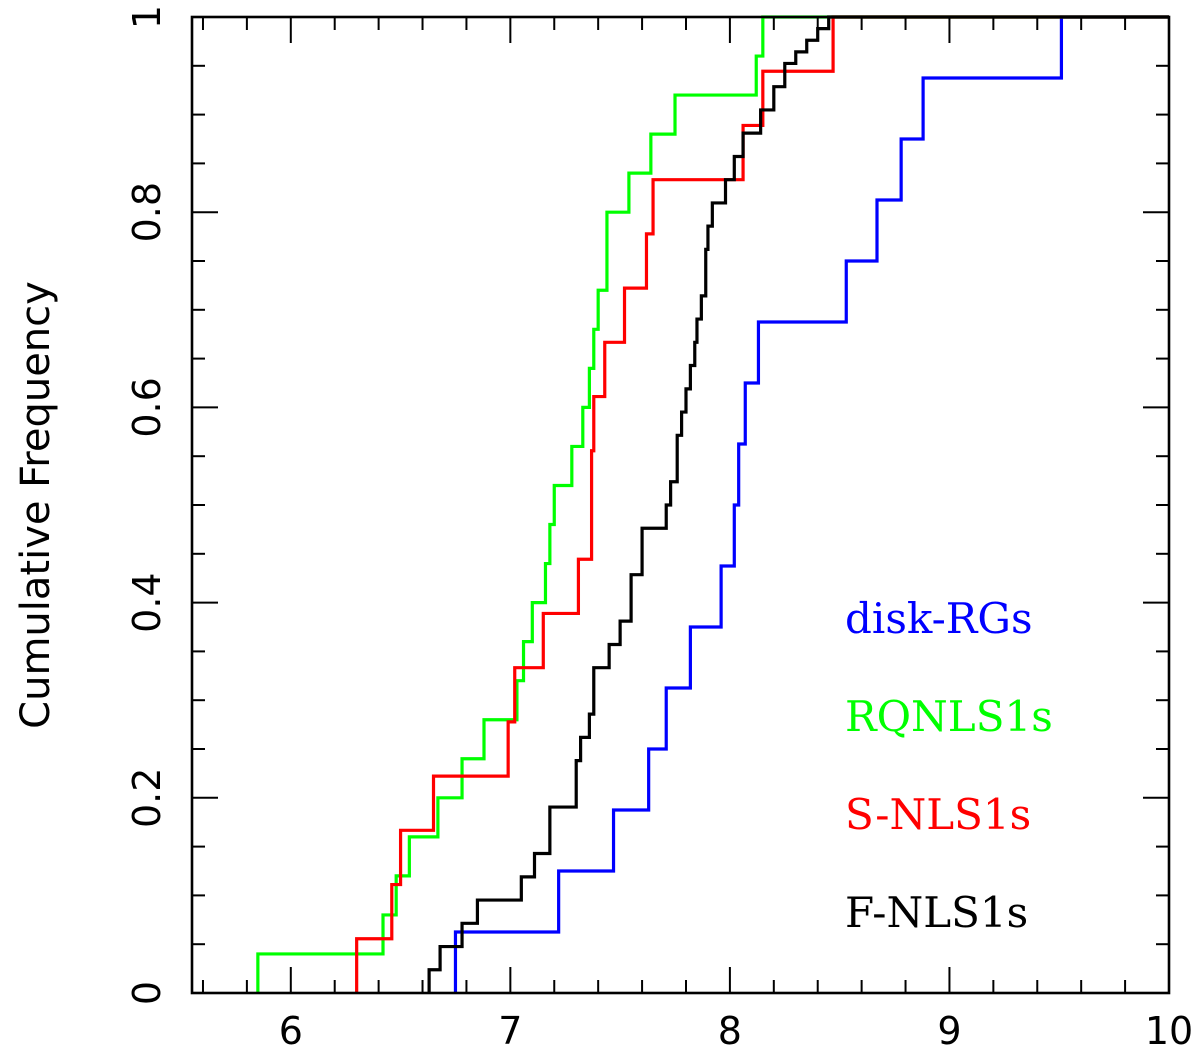 This screenshot has width=1200, height=1051. What do you see at coordinates (36, 505) in the screenshot?
I see `y-axis-label: Cumulative Frequency` at bounding box center [36, 505].